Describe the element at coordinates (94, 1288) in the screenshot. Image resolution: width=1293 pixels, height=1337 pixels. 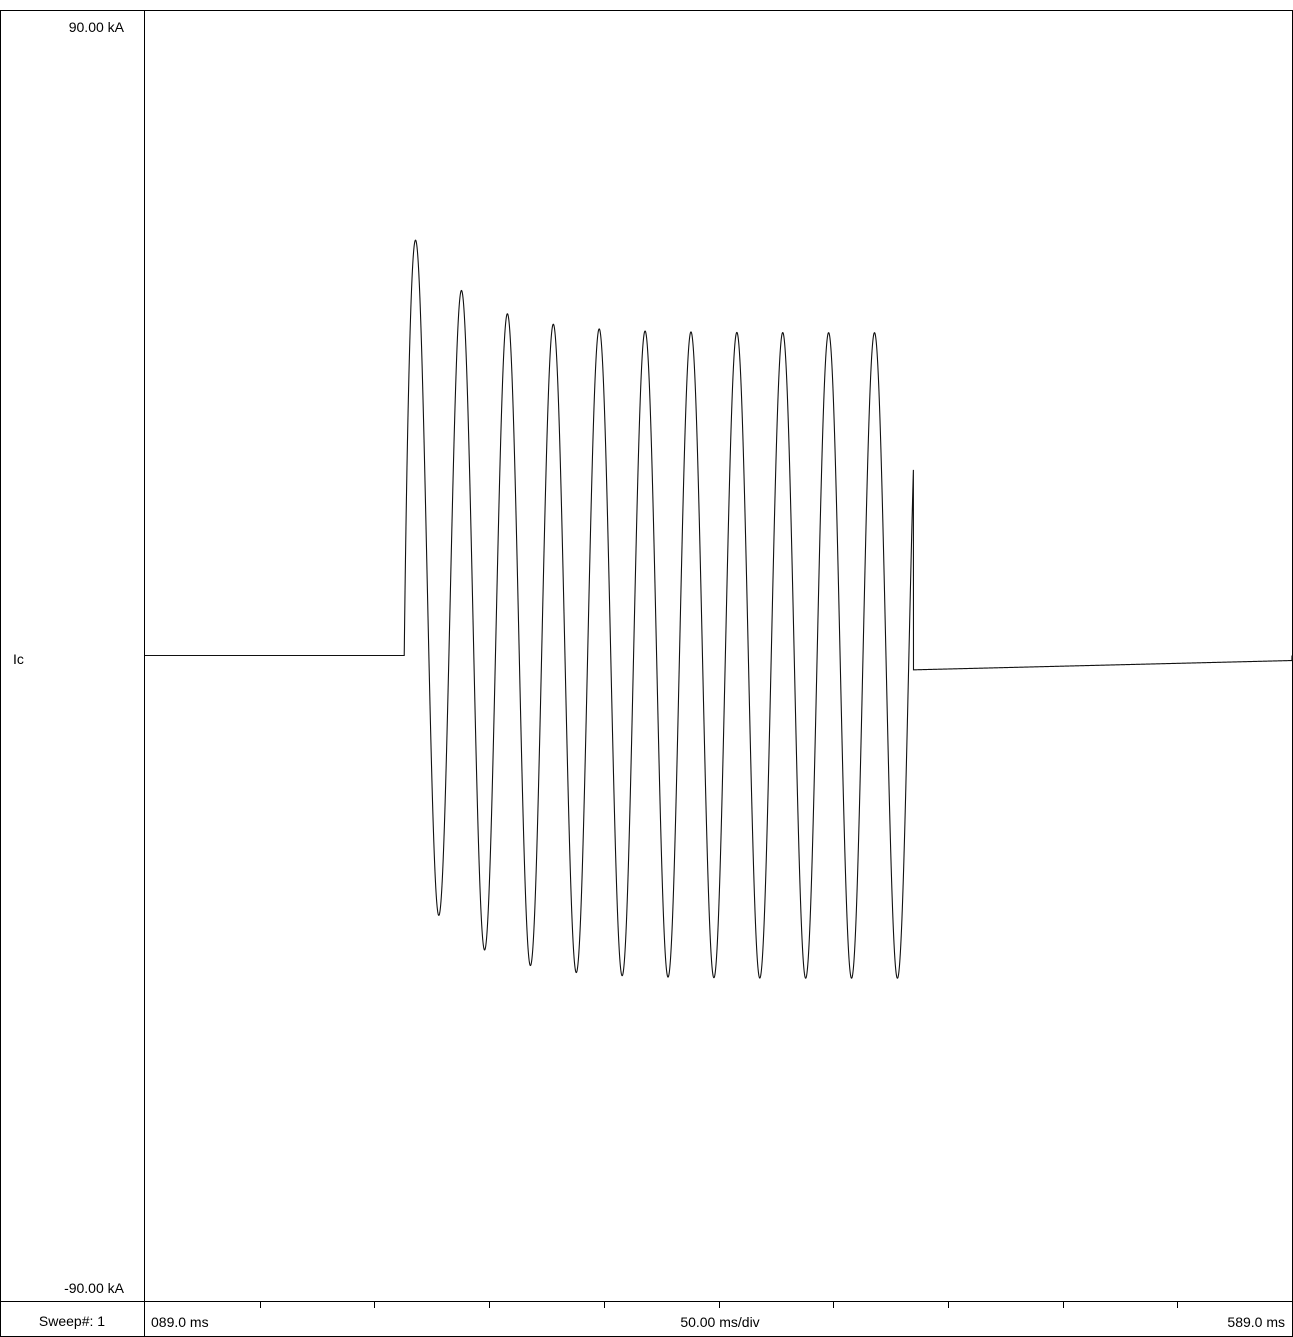
I see `y-min-label: -90.00 kA` at that location.